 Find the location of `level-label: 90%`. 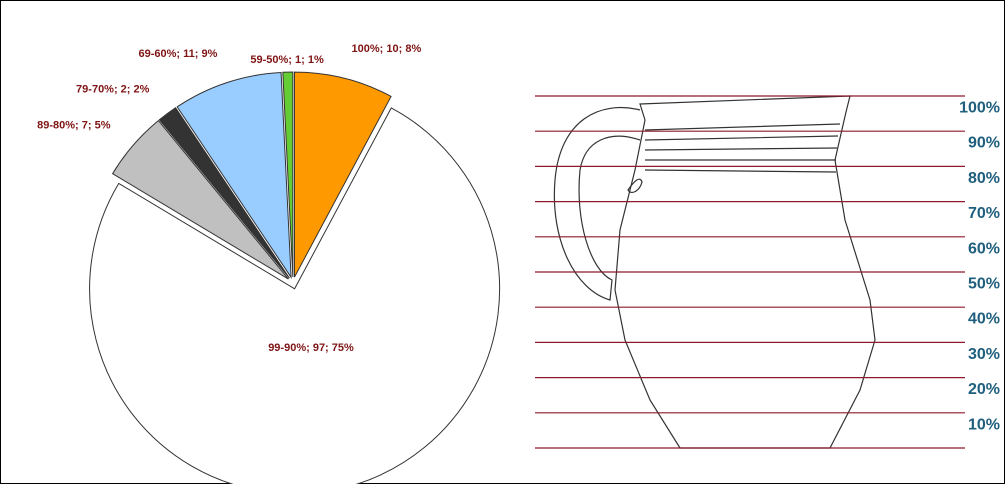

level-label: 90% is located at coordinates (984, 143).